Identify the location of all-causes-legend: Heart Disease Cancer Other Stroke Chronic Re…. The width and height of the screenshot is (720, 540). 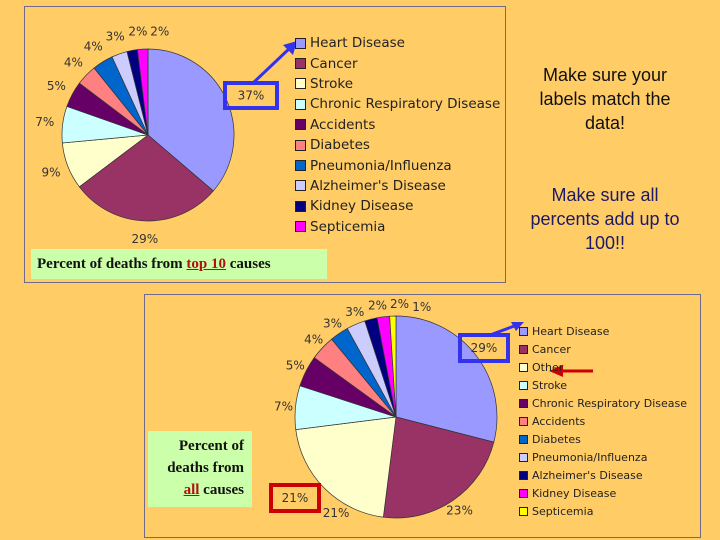
(603, 421).